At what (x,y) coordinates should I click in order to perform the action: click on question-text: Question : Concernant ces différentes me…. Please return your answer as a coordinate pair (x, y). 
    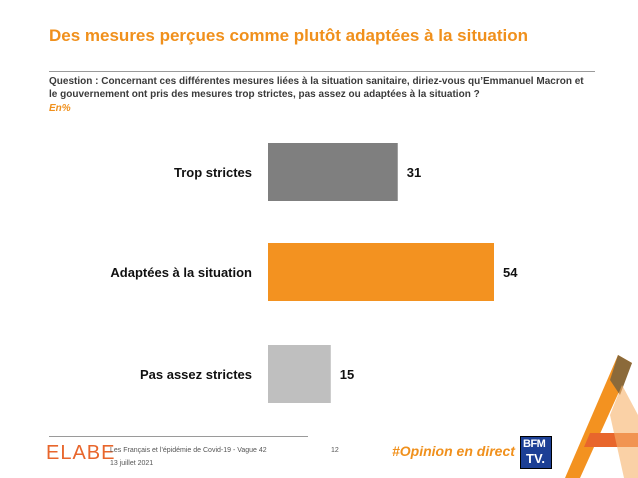
    Looking at the image, I should click on (316, 88).